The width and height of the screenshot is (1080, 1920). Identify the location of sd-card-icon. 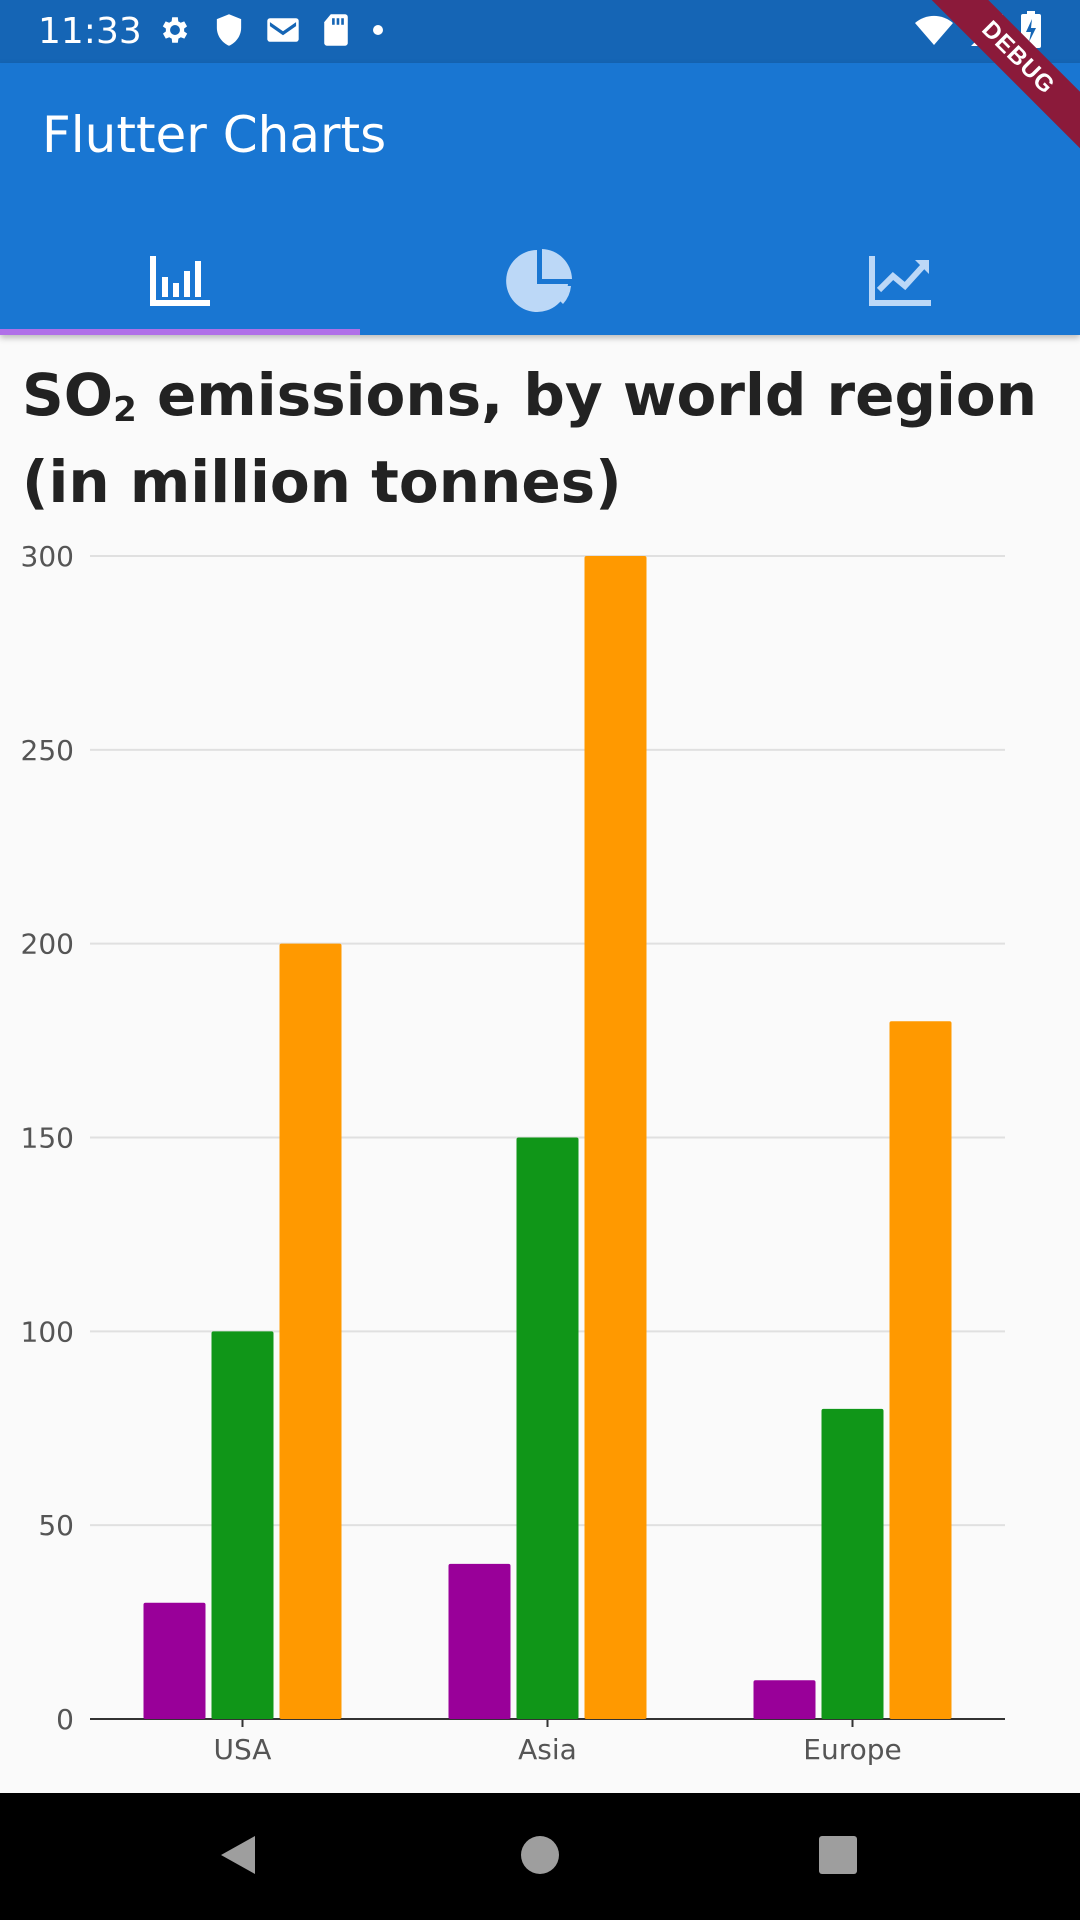
(336, 32).